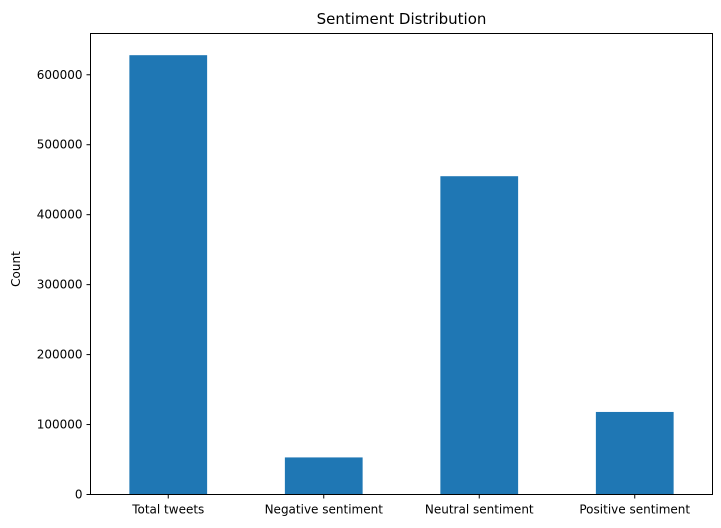 Image resolution: width=721 pixels, height=528 pixels. What do you see at coordinates (479, 510) in the screenshot?
I see `x-tick-label: Neutral sentiment` at bounding box center [479, 510].